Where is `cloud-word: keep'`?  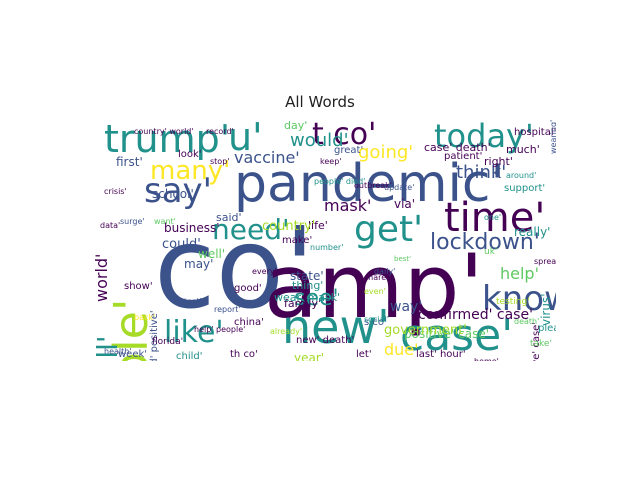
cloud-word: keep' is located at coordinates (331, 161).